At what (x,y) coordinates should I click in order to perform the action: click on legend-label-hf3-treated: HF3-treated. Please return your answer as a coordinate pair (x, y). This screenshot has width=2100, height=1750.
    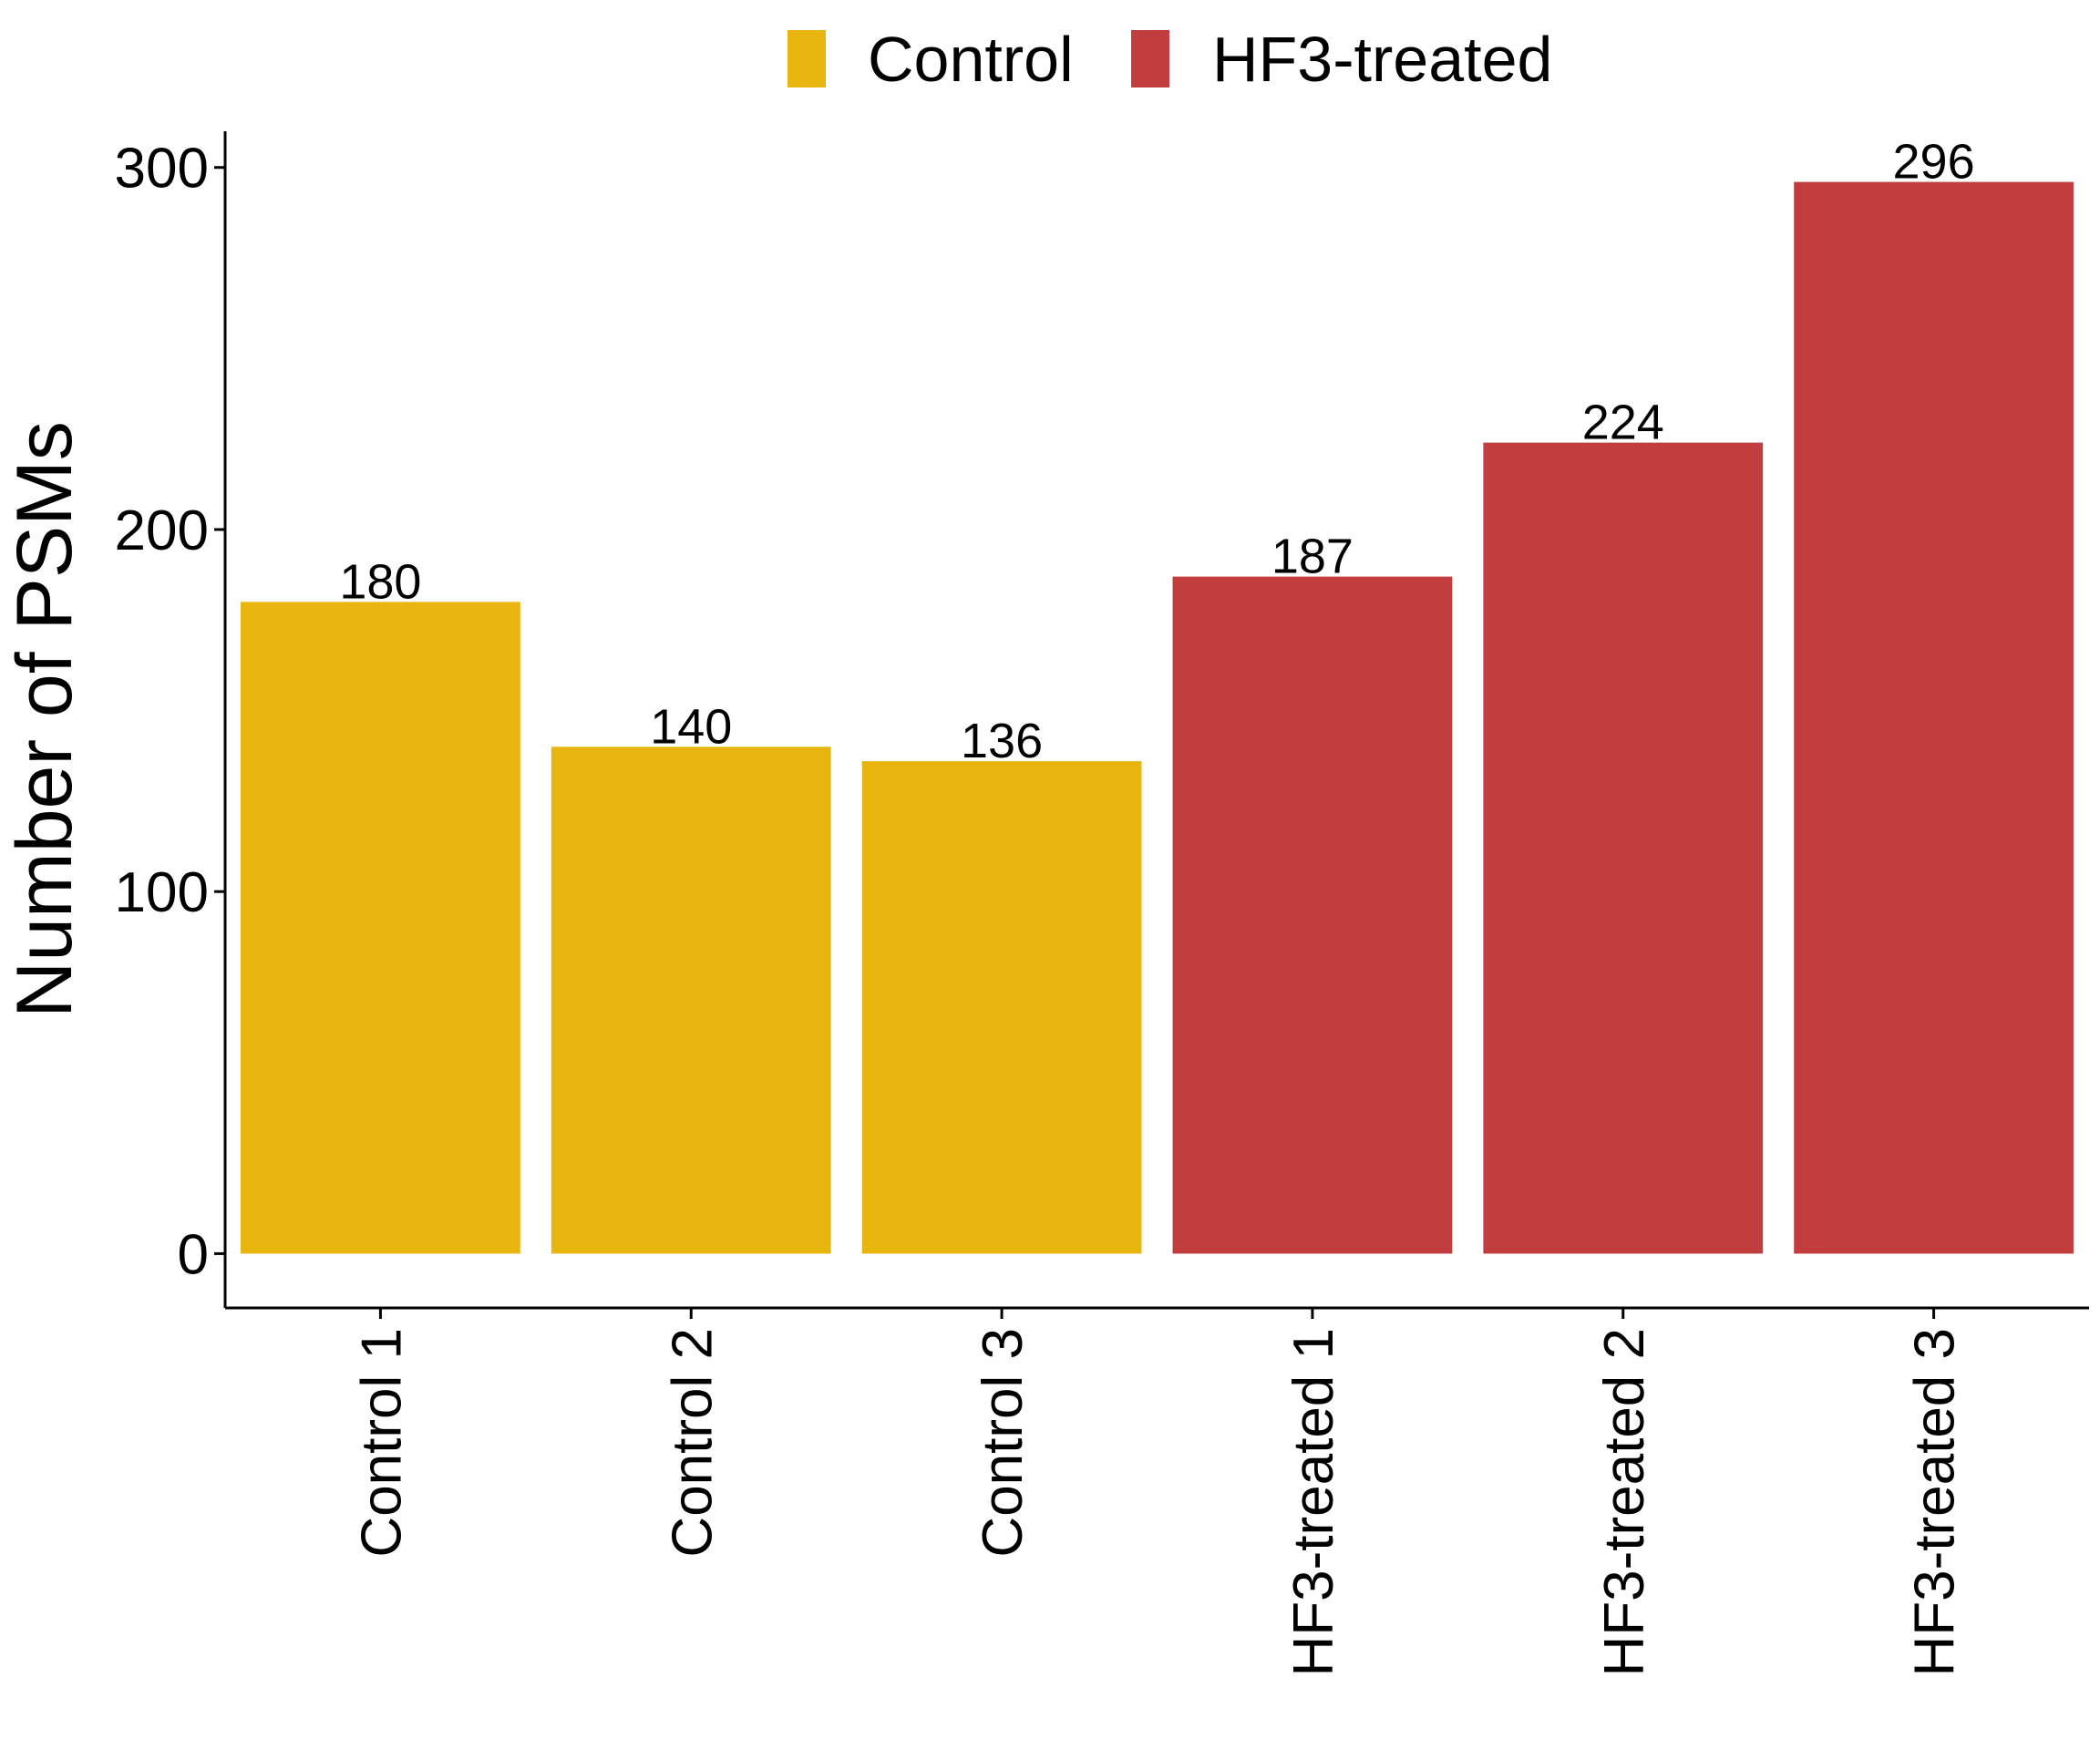
    Looking at the image, I should click on (1382, 59).